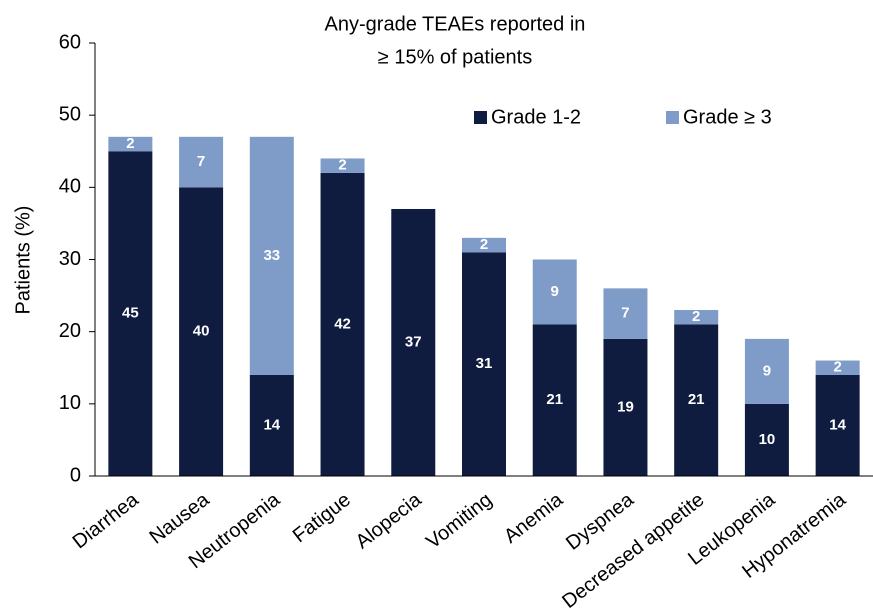 This screenshot has width=873, height=616. I want to click on value-label: 10, so click(767, 439).